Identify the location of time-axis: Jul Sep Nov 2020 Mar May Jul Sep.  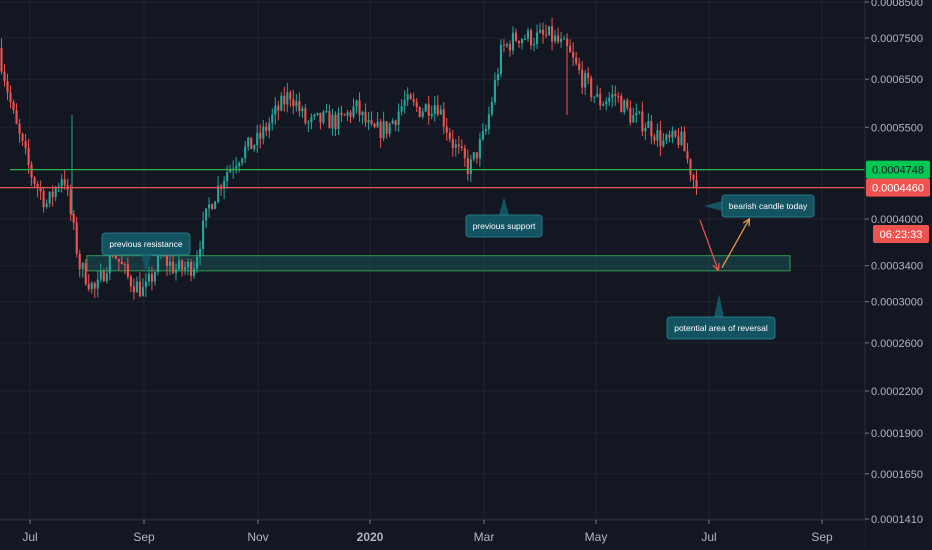
(432, 534).